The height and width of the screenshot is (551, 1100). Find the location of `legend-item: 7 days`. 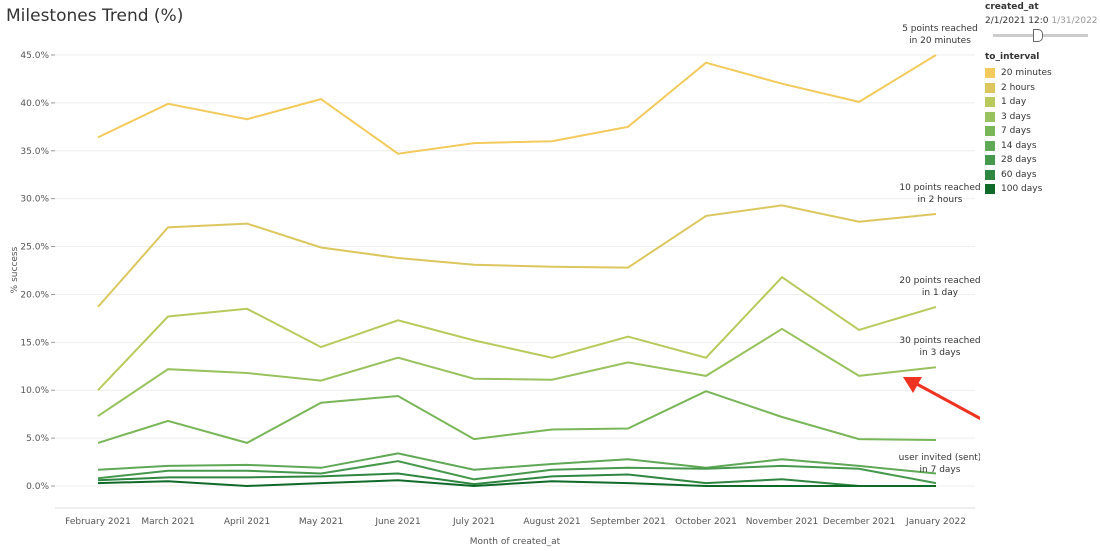

legend-item: 7 days is located at coordinates (1042, 131).